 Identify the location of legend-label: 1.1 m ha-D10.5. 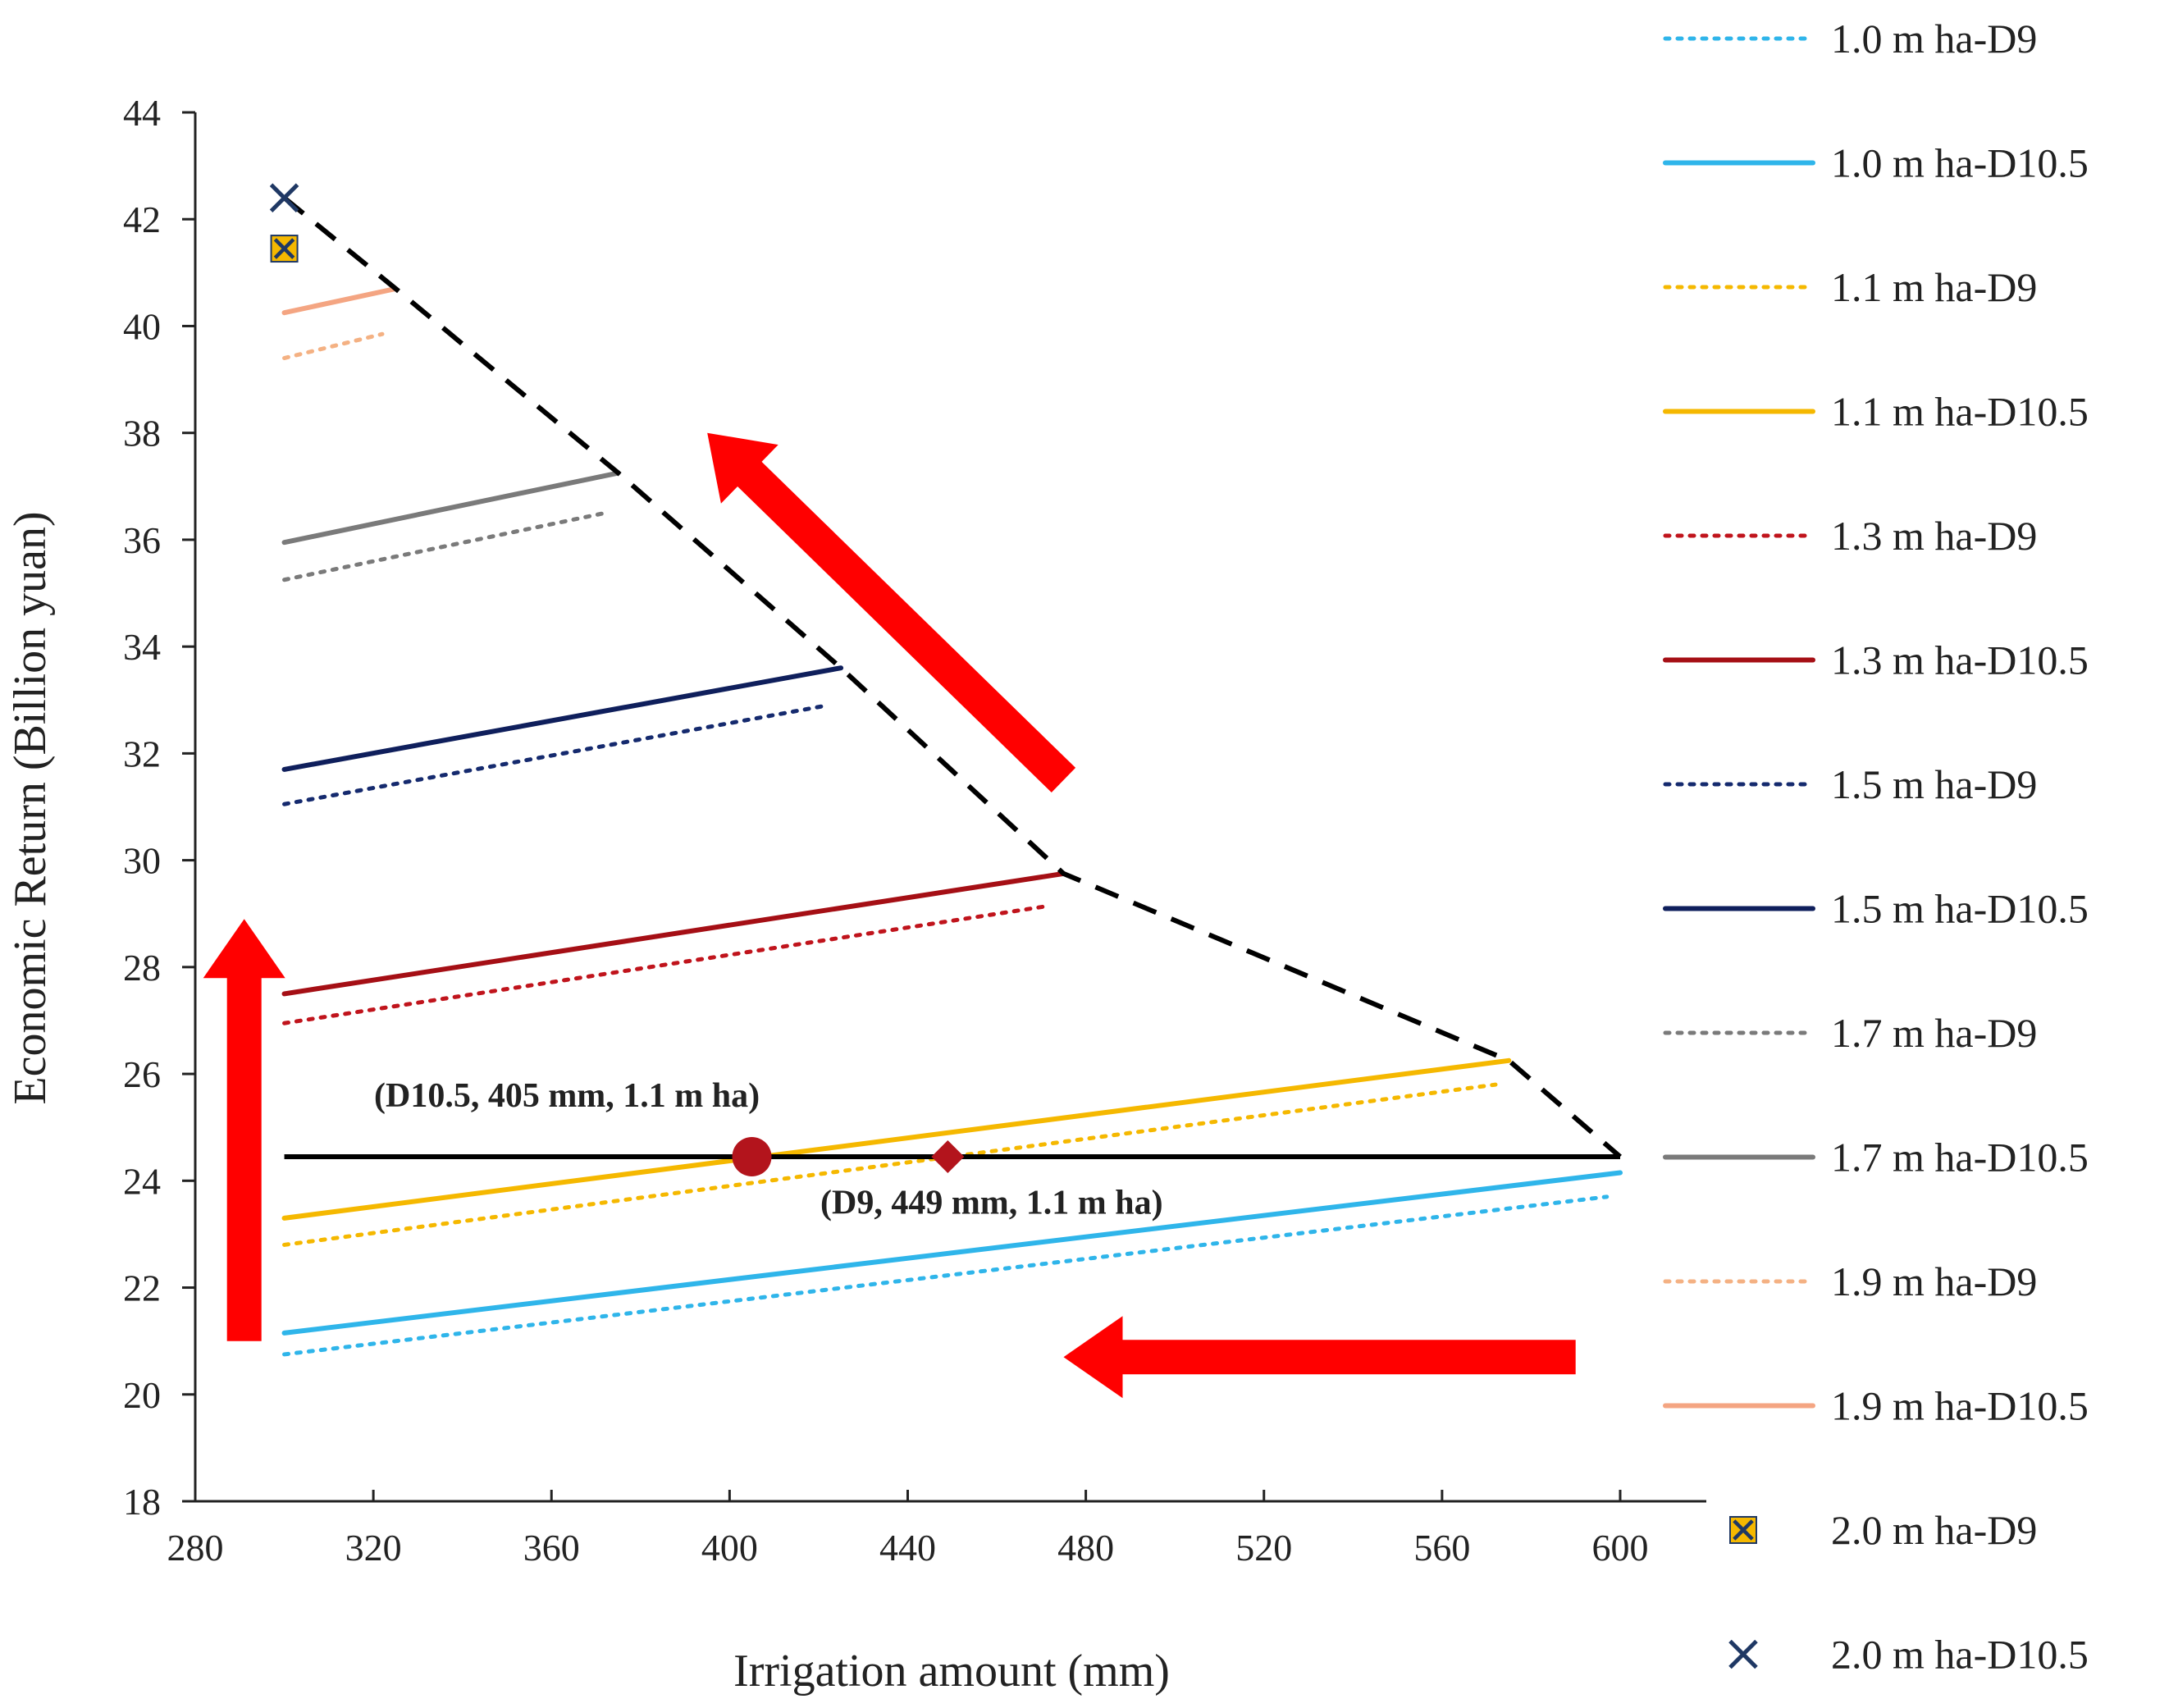
(1960, 412).